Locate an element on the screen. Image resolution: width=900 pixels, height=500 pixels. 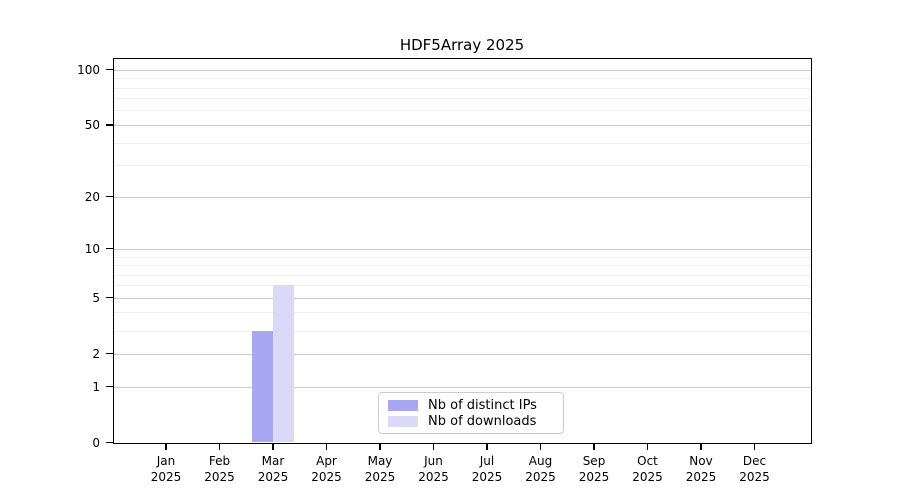
y-tick-label: 20 is located at coordinates (92, 196).